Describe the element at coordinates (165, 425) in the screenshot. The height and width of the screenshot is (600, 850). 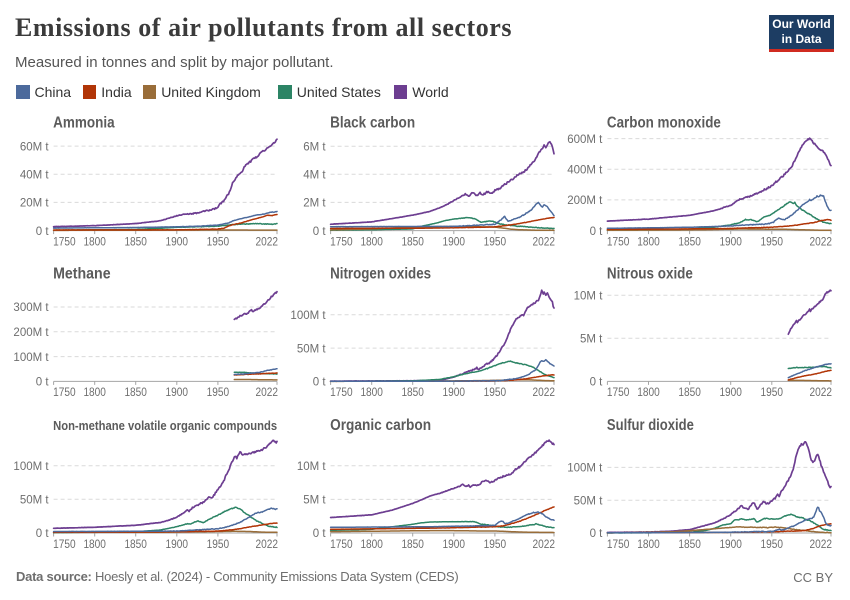
I see `svg-text:Non-methane volatile organic c: Non-methane volatile organic compounds` at that location.